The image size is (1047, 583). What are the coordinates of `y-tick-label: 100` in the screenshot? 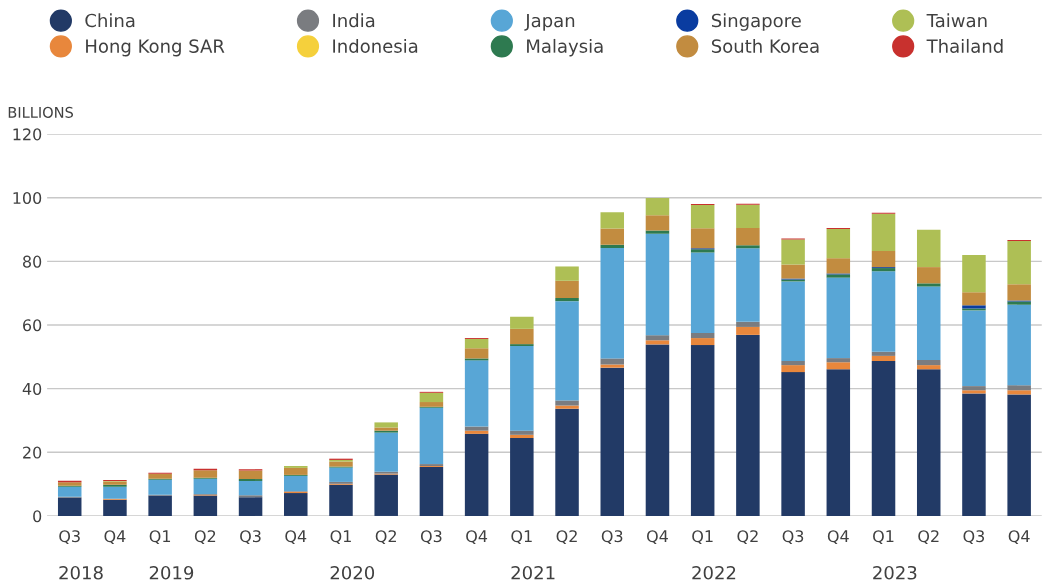 It's located at (27, 198).